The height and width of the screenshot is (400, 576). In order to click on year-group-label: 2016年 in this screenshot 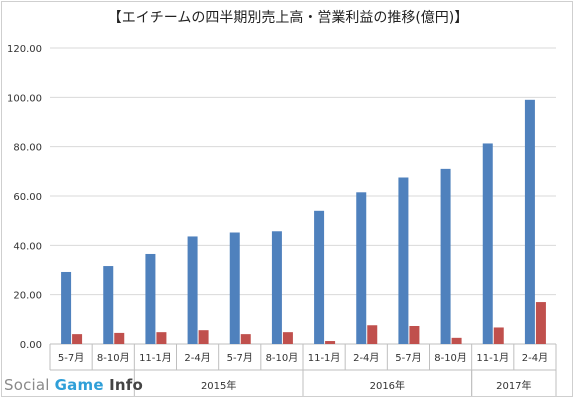, I will do `click(387, 385)`.